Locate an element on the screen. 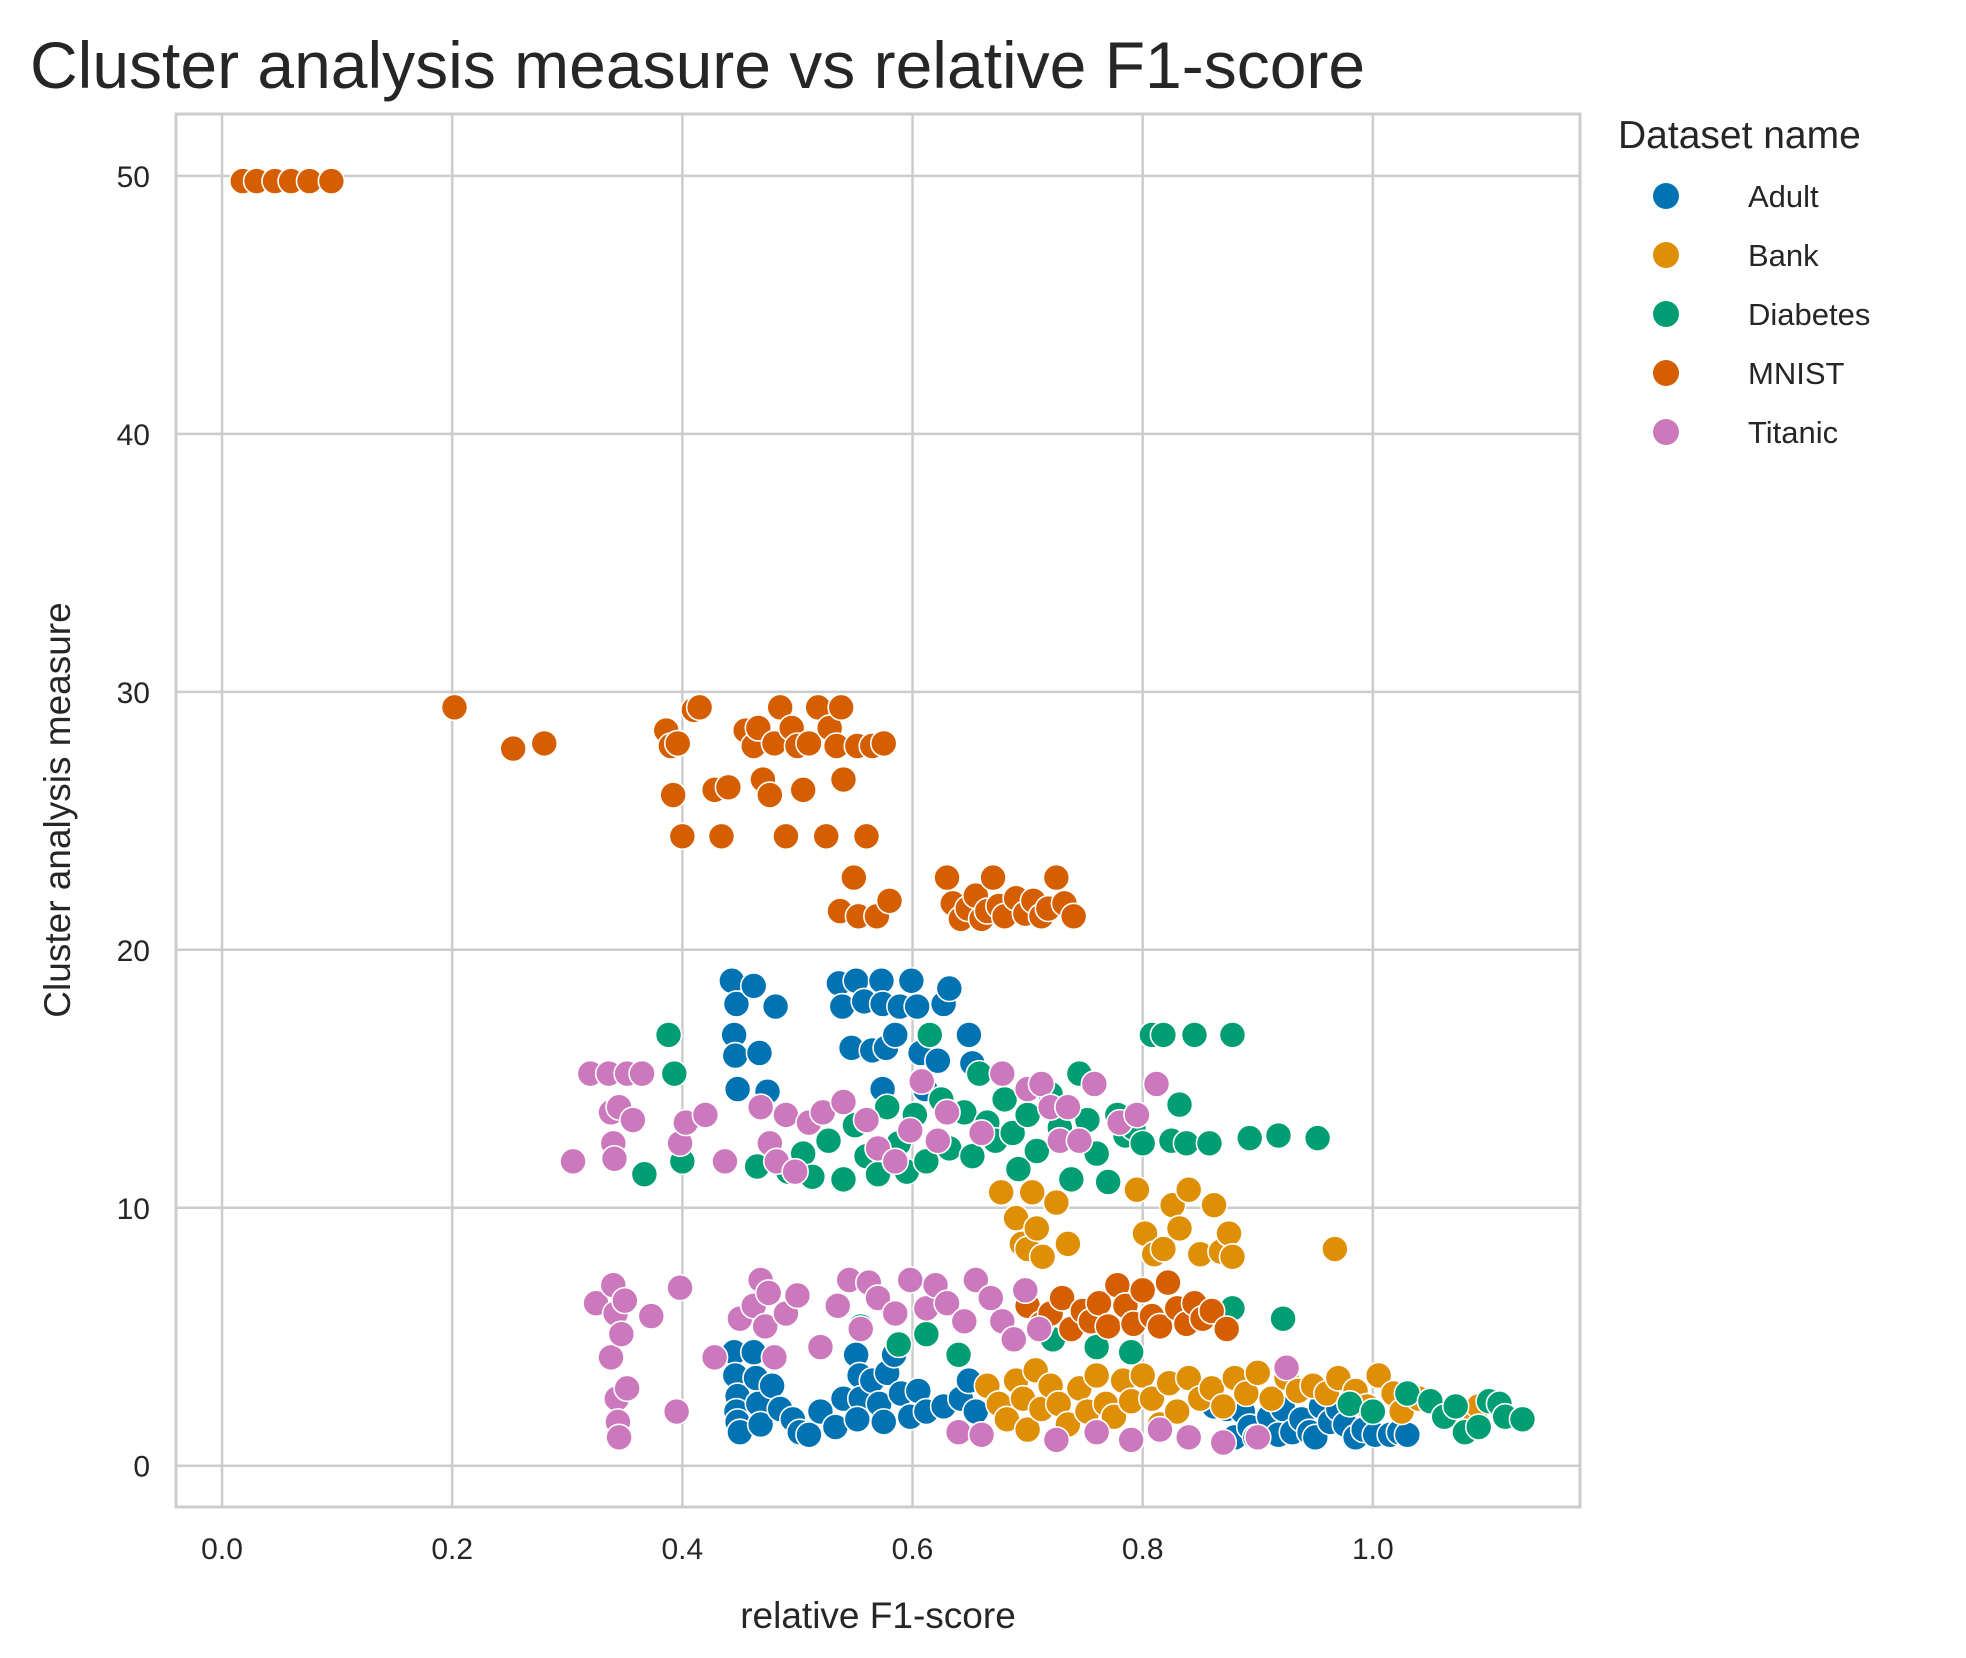 The image size is (1966, 1658). y-tick-label: 30 is located at coordinates (133, 693).